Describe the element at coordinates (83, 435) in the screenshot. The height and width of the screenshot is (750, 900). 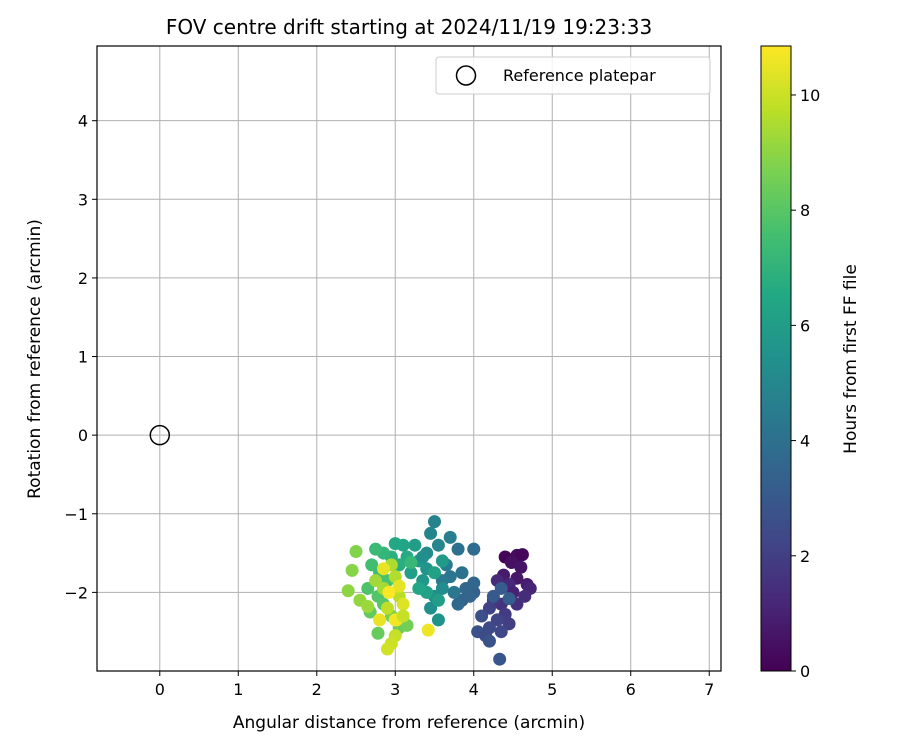
I see `y-tick-label: 0` at that location.